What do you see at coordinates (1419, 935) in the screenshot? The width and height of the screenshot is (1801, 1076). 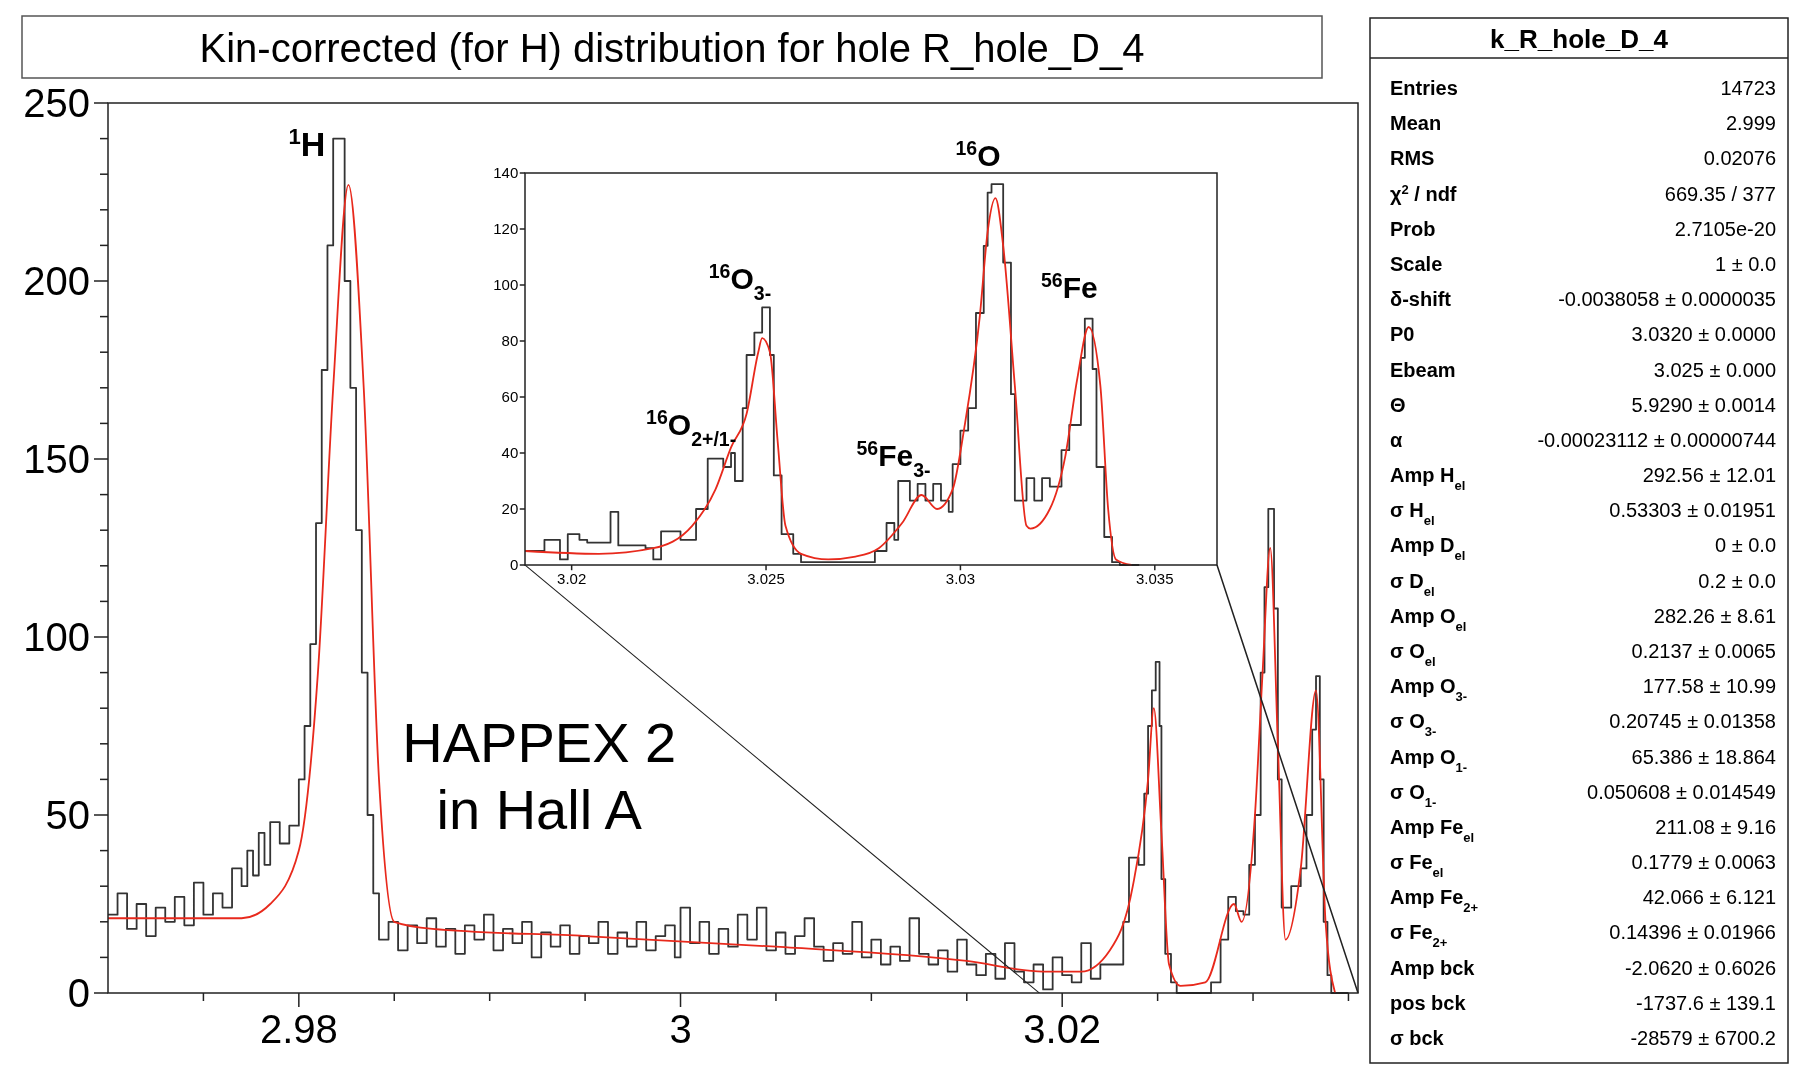 I see `category-label: σ Fe$_{2+}$` at bounding box center [1419, 935].